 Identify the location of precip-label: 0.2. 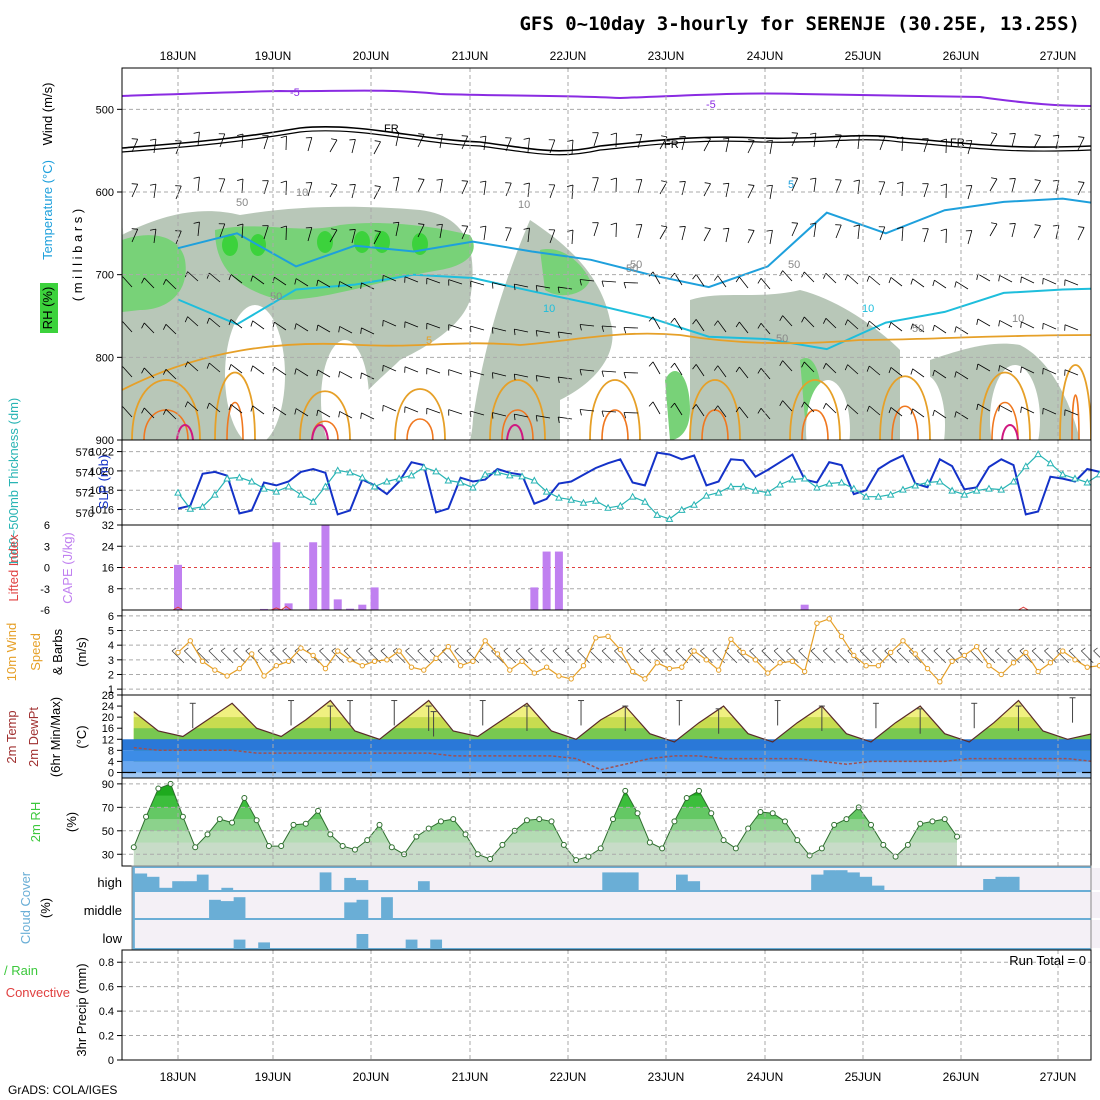
(106, 1037).